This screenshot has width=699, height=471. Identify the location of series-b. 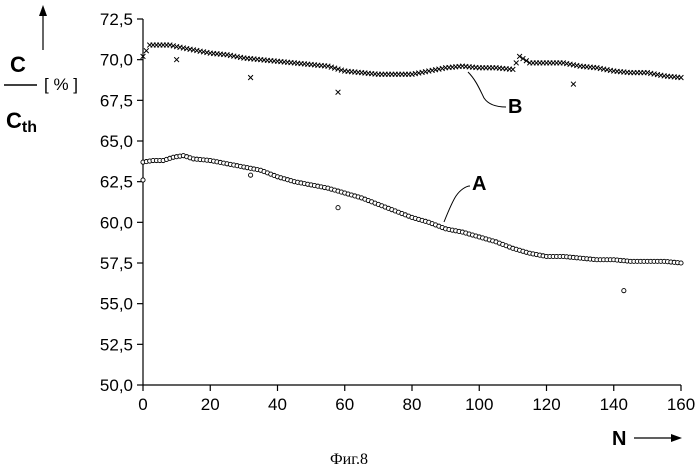
(412, 69).